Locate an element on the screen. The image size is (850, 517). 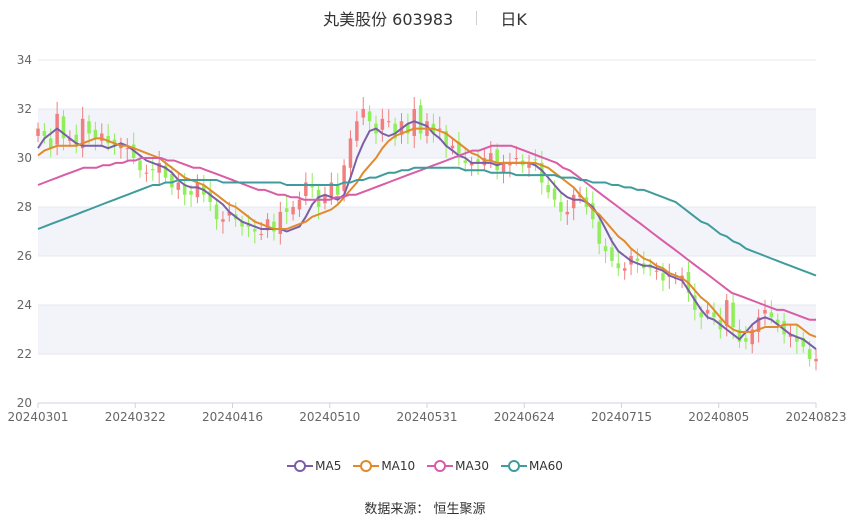
x-tick-label: 20240322 is located at coordinates (135, 417).